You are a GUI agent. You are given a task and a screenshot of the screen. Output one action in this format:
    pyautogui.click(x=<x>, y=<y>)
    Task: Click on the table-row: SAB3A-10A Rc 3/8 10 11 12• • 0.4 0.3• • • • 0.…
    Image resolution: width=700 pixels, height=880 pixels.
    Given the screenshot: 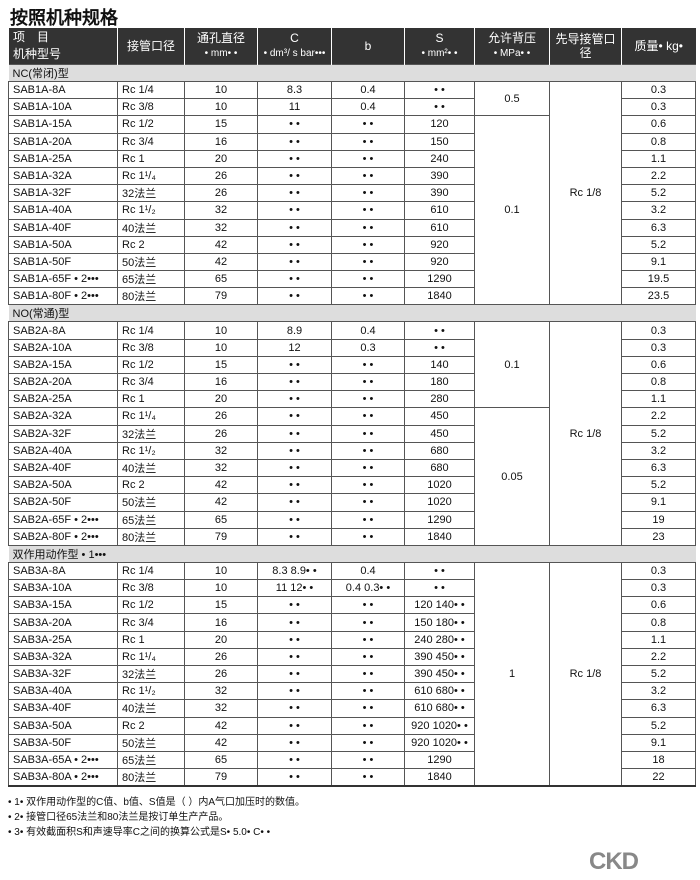 What is the action you would take?
    pyautogui.click(x=352, y=588)
    